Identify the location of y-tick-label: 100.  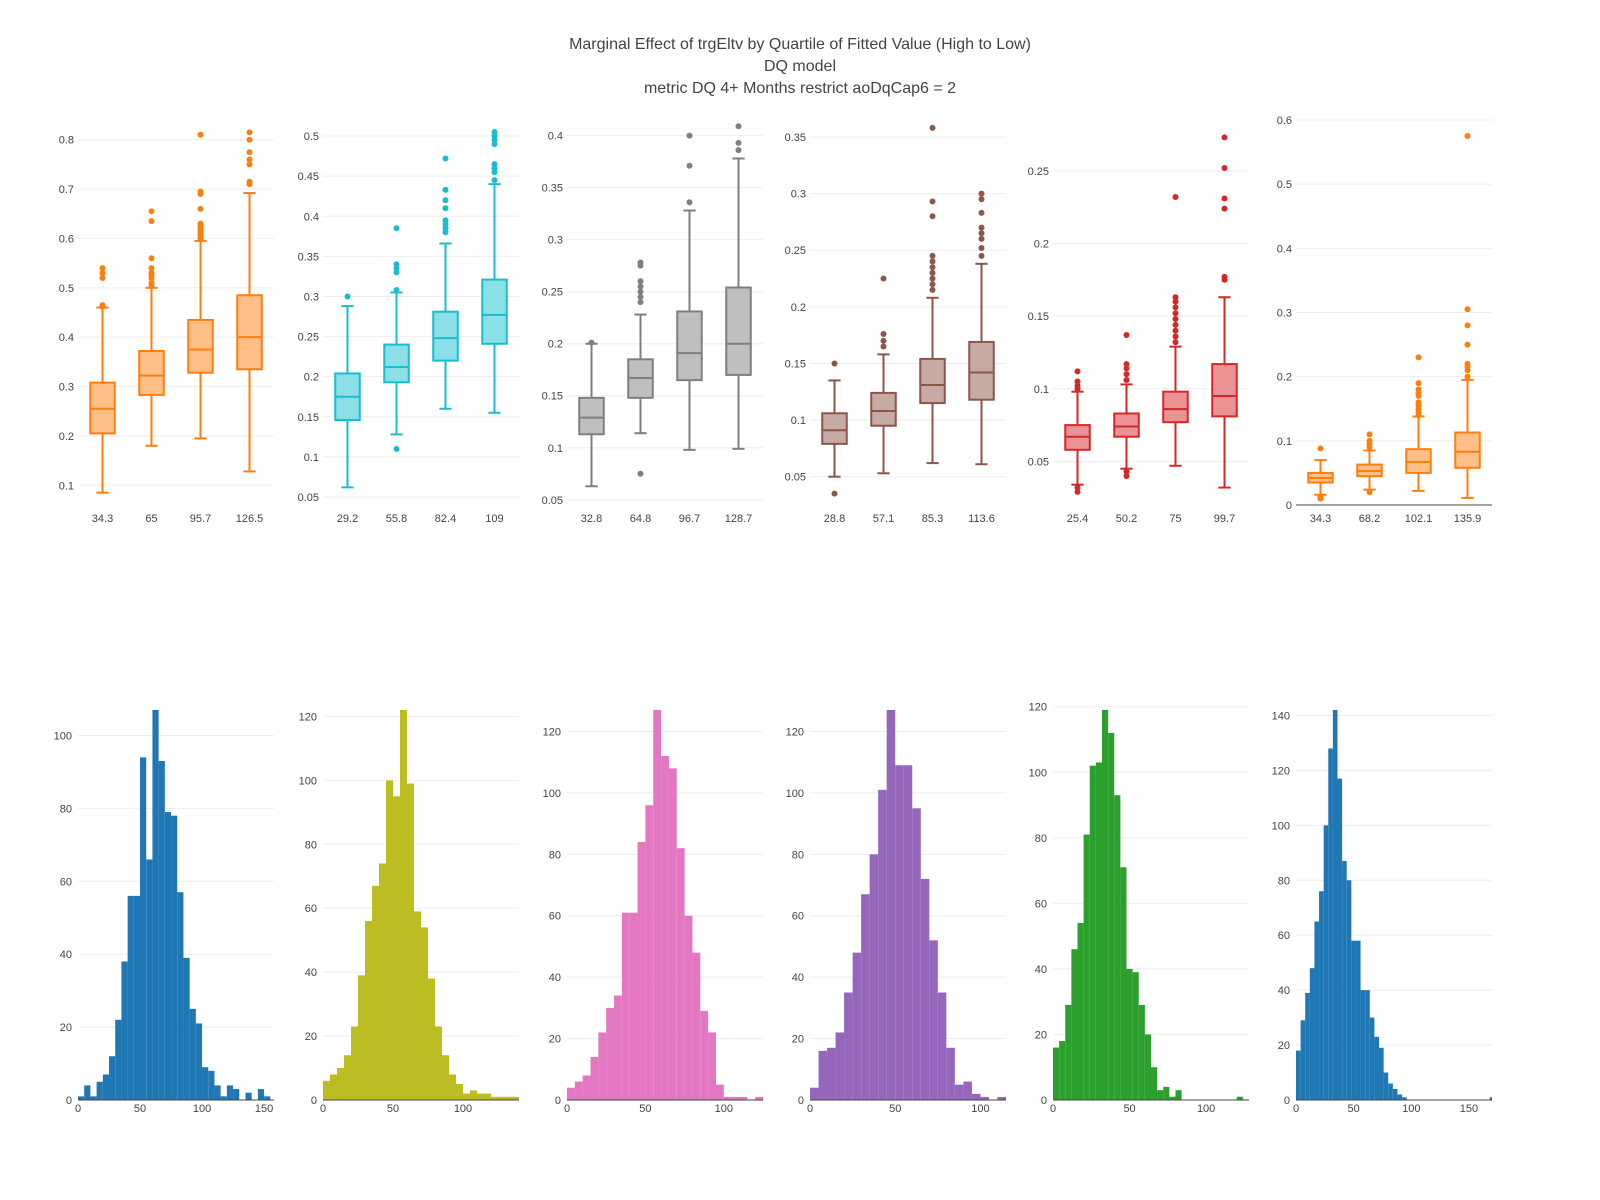
(552, 794).